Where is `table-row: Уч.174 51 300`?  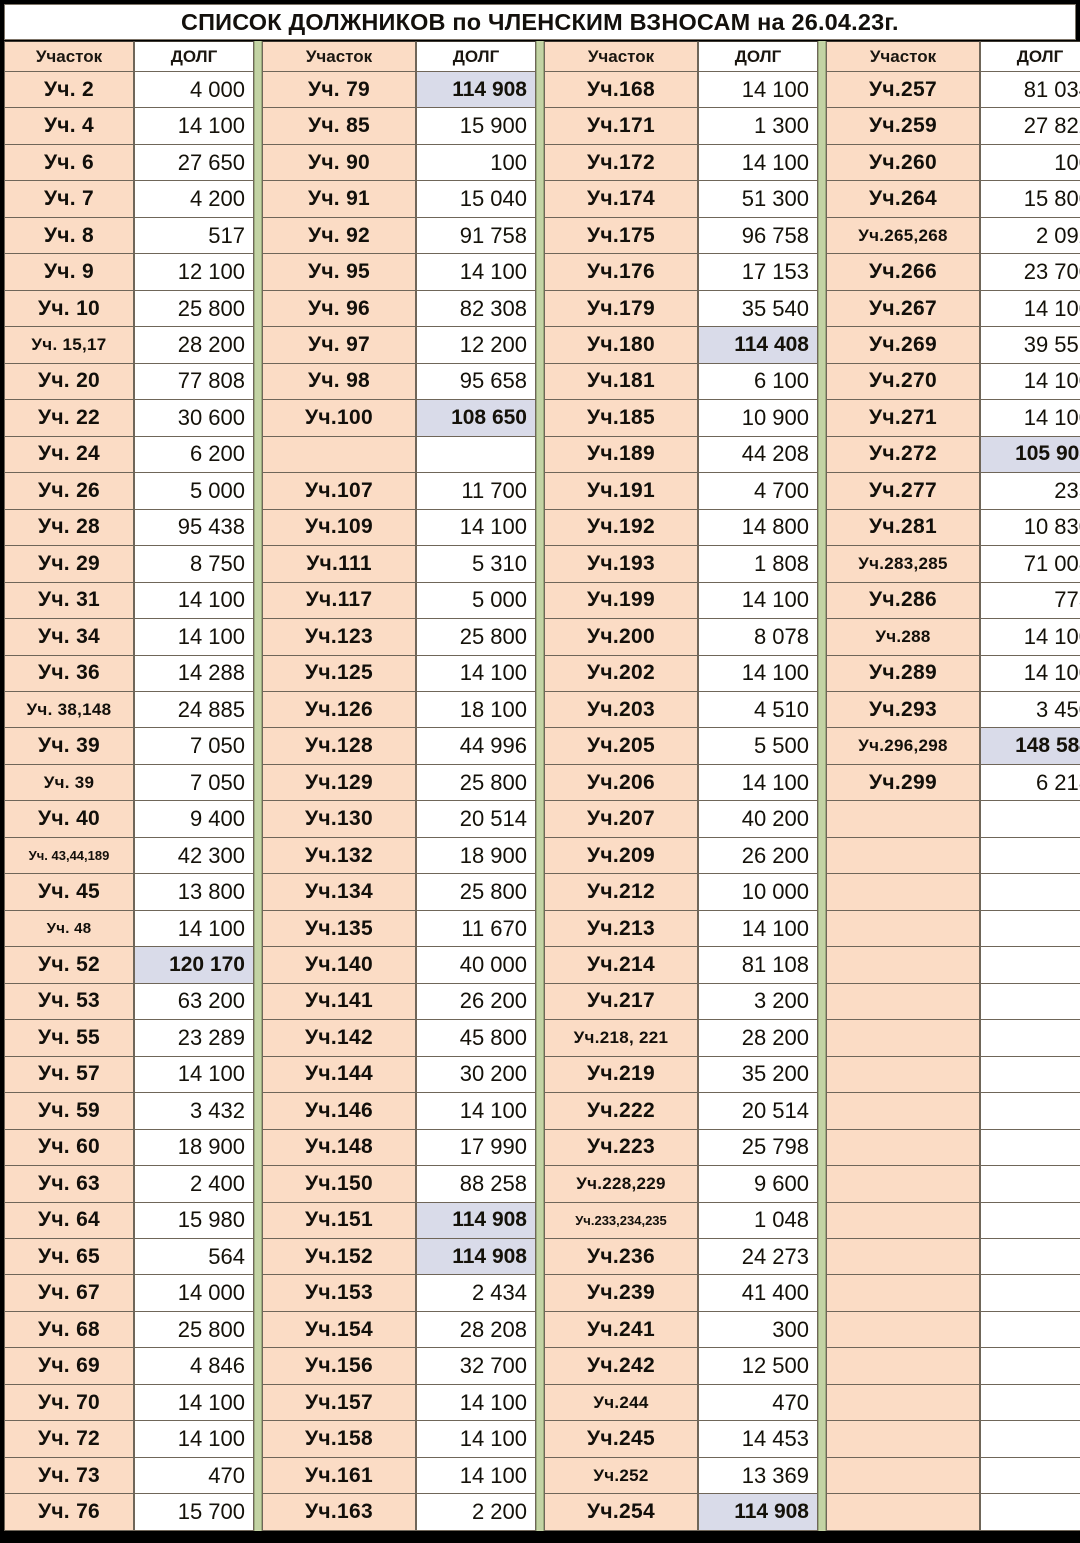 table-row: Уч.174 51 300 is located at coordinates (681, 199).